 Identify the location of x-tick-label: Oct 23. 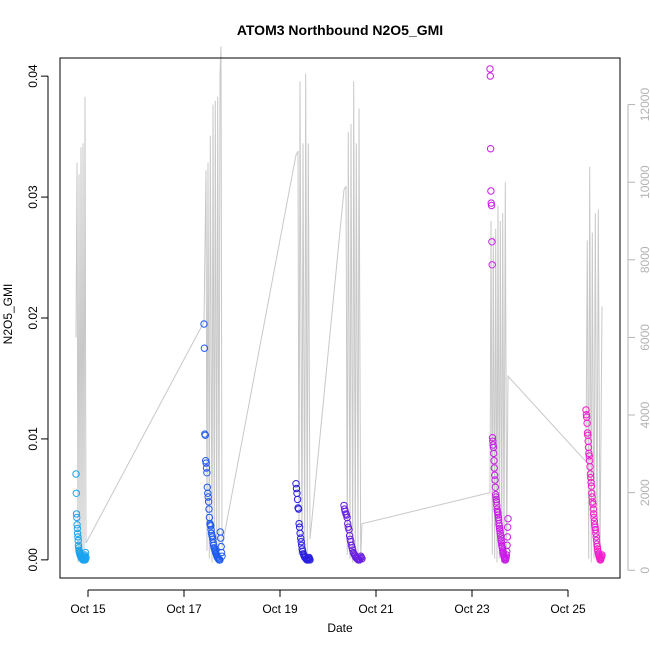
(472, 609).